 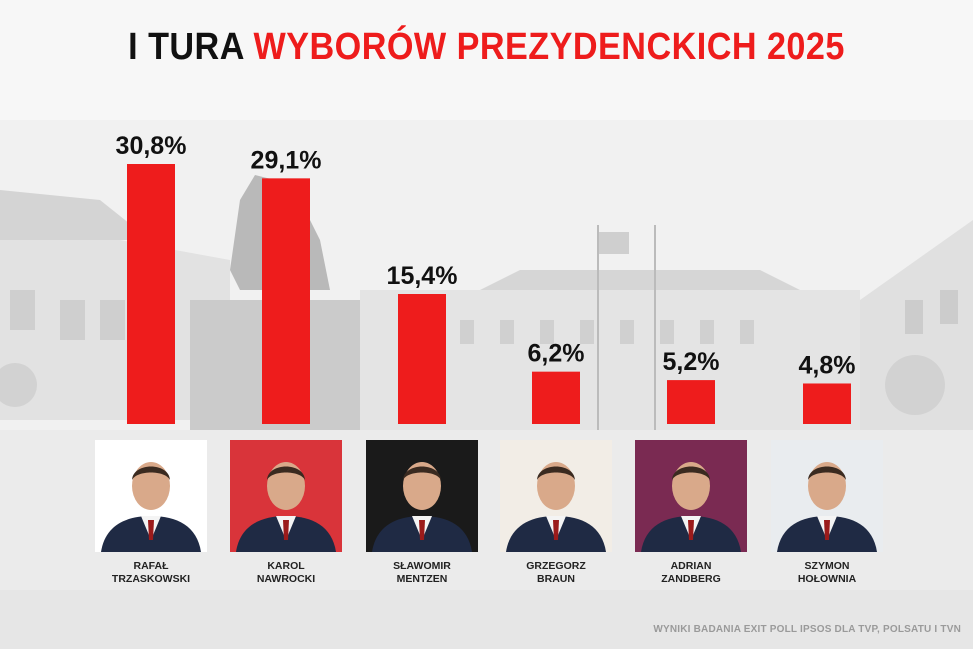 What do you see at coordinates (422, 276) in the screenshot?
I see `bar-value-label-3: 15,4%` at bounding box center [422, 276].